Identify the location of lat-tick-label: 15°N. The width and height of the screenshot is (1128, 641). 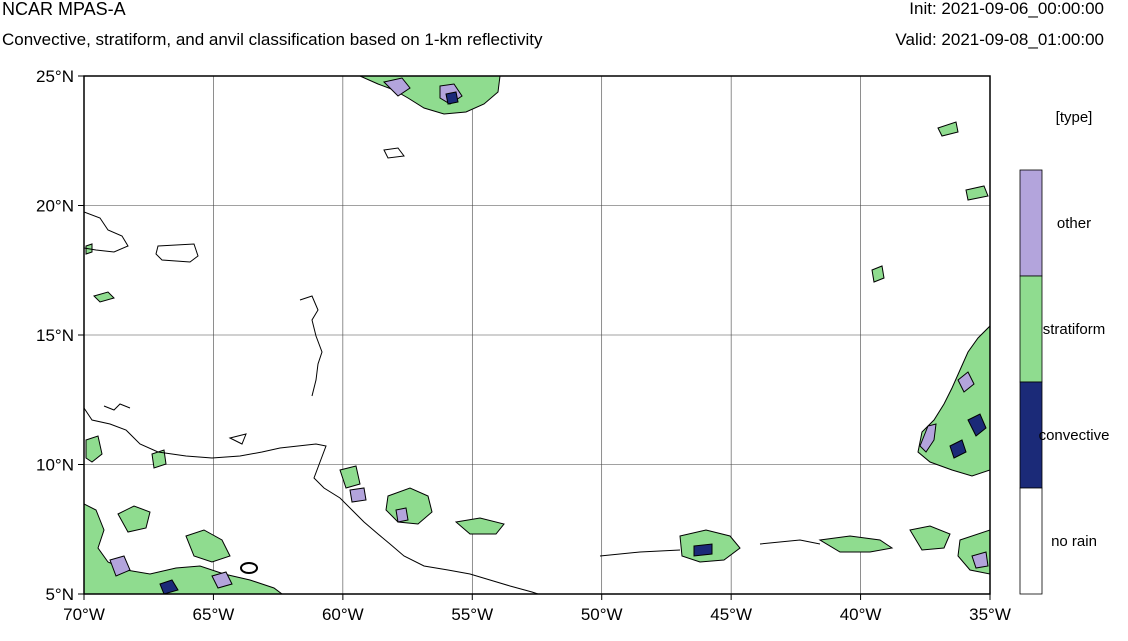
(55, 335).